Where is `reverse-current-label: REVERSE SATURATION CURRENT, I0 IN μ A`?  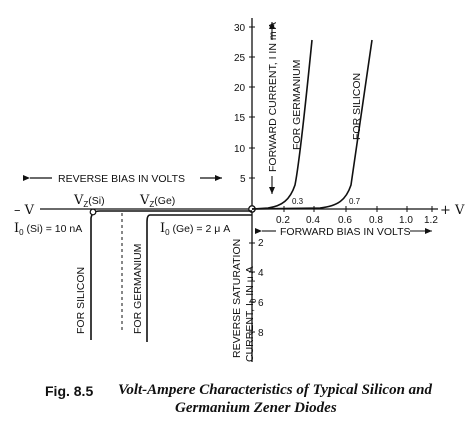 reverse-current-label: REVERSE SATURATION CURRENT, I0 IN μ A is located at coordinates (244, 300).